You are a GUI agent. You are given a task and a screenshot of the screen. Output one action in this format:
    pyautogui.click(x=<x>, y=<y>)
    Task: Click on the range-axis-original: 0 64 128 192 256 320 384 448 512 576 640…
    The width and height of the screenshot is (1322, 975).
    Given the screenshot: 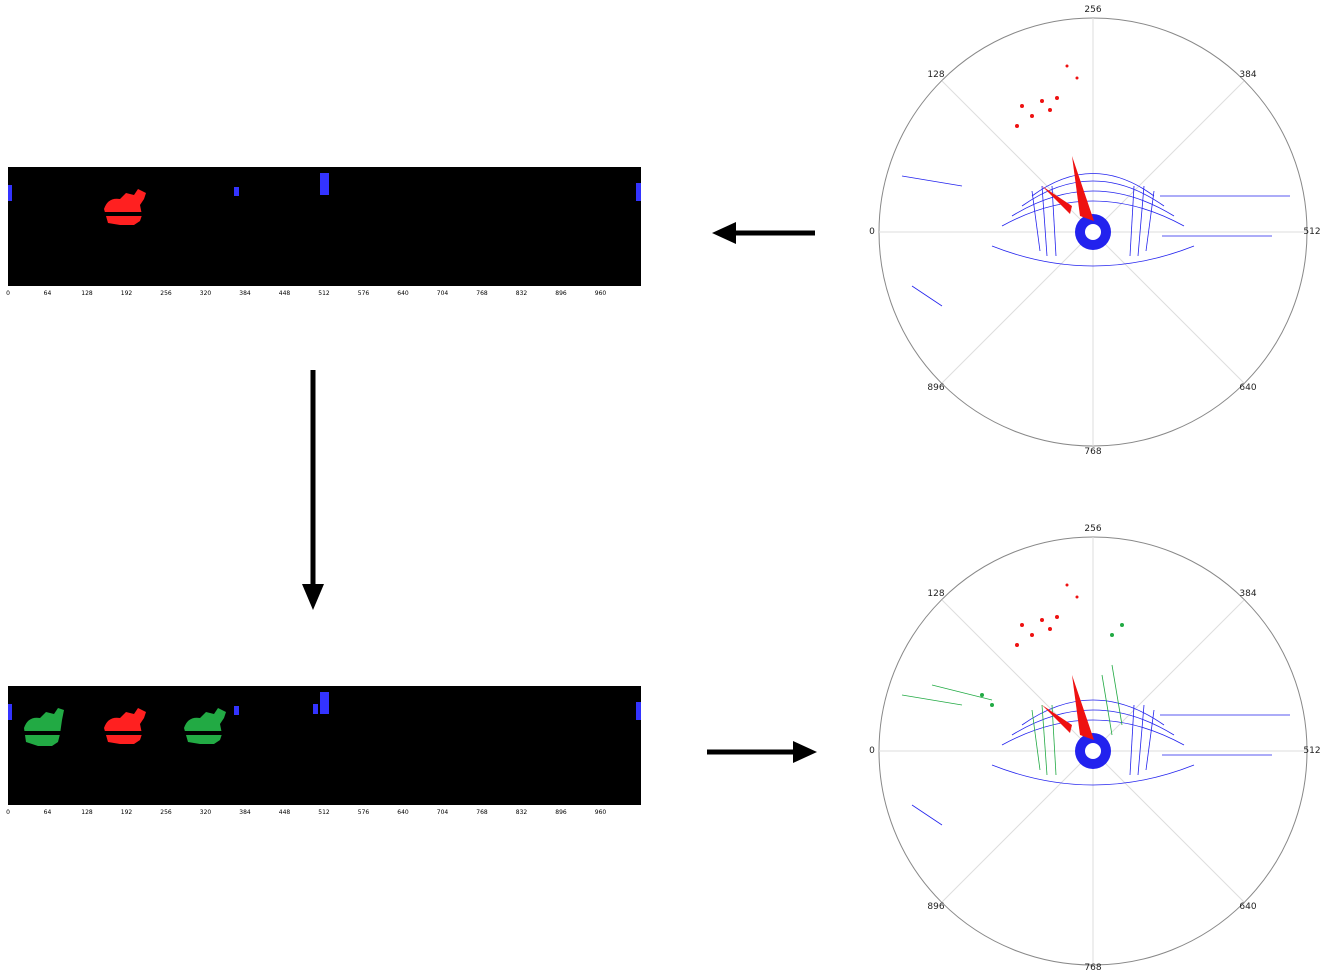 What is the action you would take?
    pyautogui.click(x=323, y=293)
    